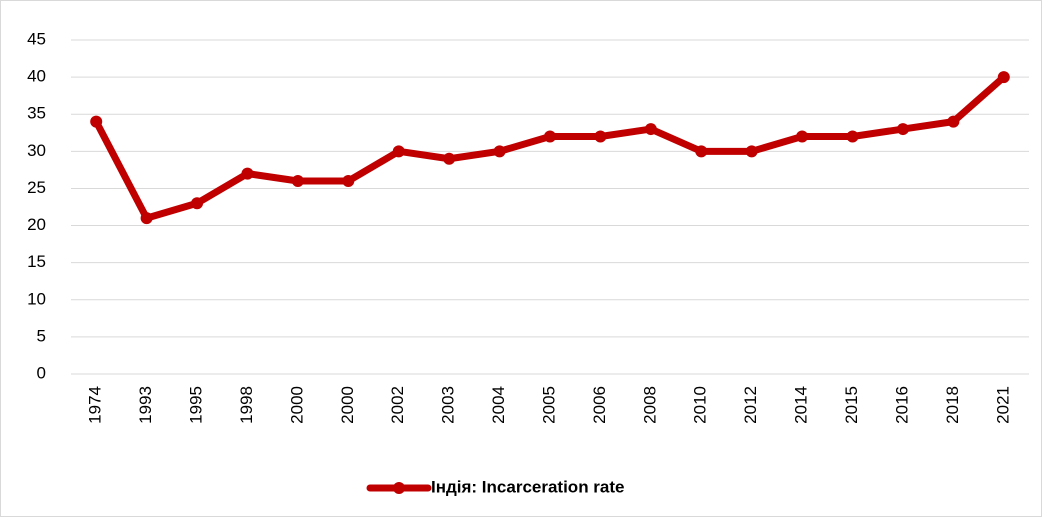  I want to click on x-tick-label: 1998, so click(246, 405).